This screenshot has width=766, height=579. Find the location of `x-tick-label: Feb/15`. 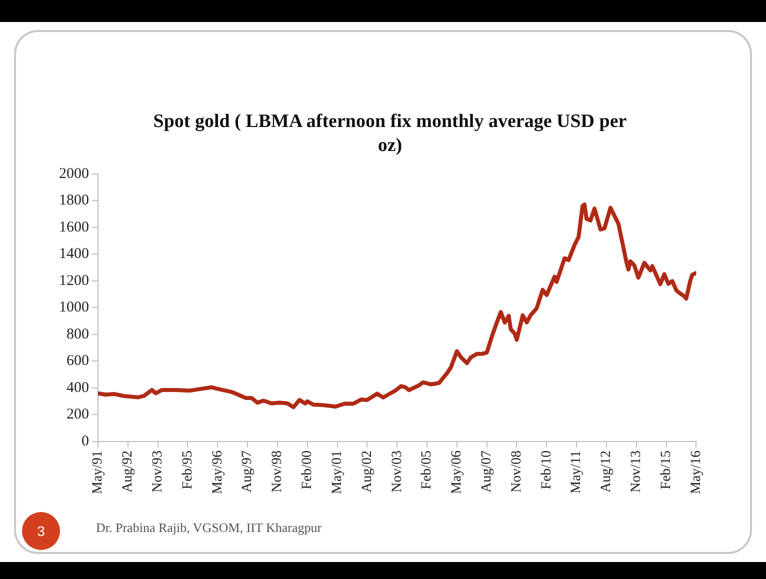

x-tick-label: Feb/15 is located at coordinates (666, 470).